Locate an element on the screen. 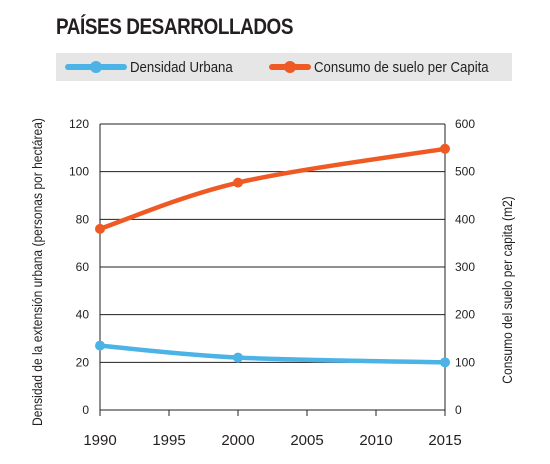 Image resolution: width=550 pixels, height=464 pixels. y-tick-right: 300 is located at coordinates (465, 267).